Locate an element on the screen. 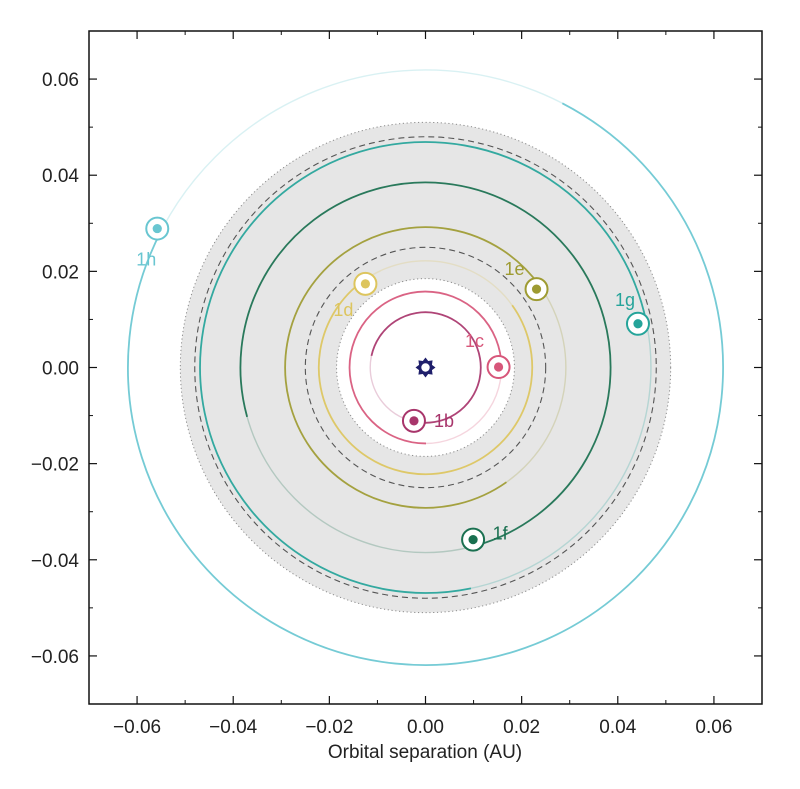 The width and height of the screenshot is (800, 789). x-tick-label-3: 0.00 is located at coordinates (425, 727).